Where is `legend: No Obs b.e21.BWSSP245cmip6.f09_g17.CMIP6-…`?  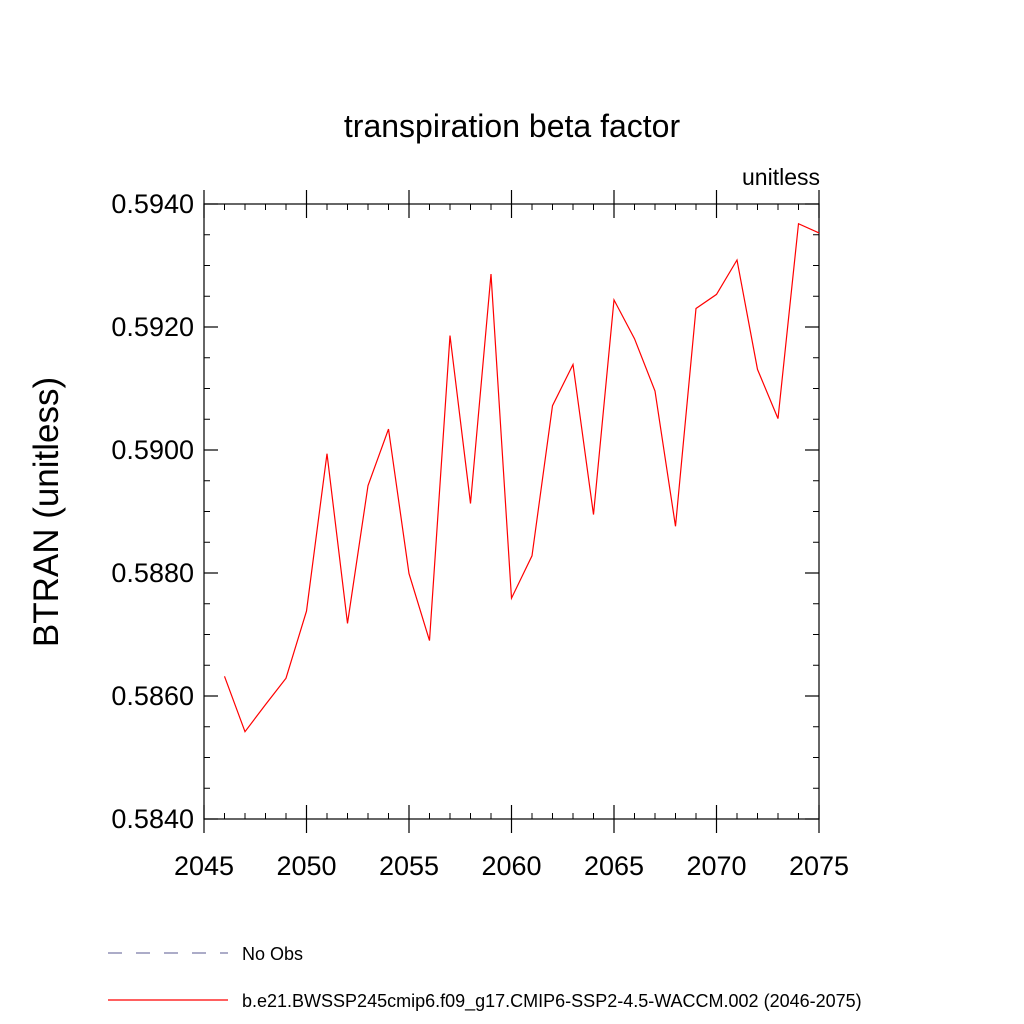
legend: No Obs b.e21.BWSSP245cmip6.f09_g17.CMIP6-… is located at coordinates (485, 978).